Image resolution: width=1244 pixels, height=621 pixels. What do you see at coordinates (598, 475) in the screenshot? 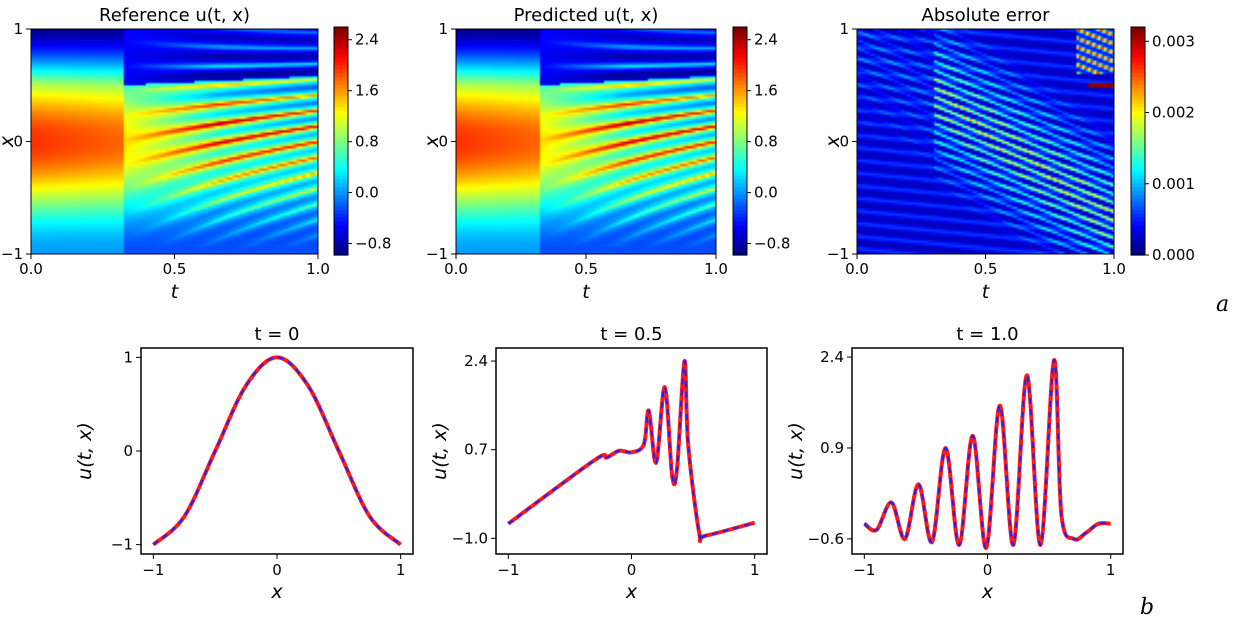
I see `line-panel-2: −1 0 1 2.4 0.7 −1.0 x u(t, x)` at bounding box center [598, 475].